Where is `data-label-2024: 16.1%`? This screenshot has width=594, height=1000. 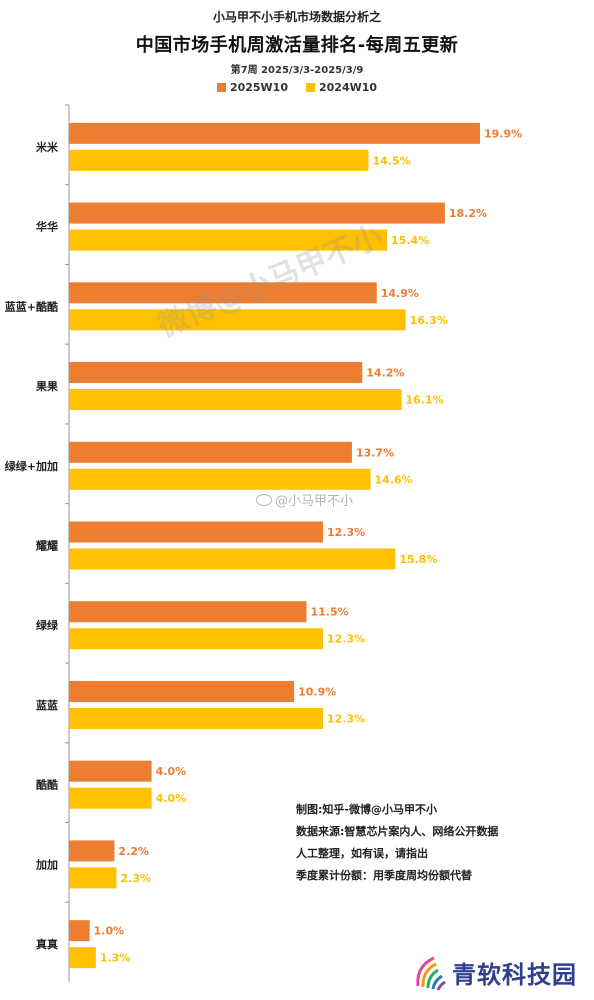
data-label-2024: 16.1% is located at coordinates (425, 400).